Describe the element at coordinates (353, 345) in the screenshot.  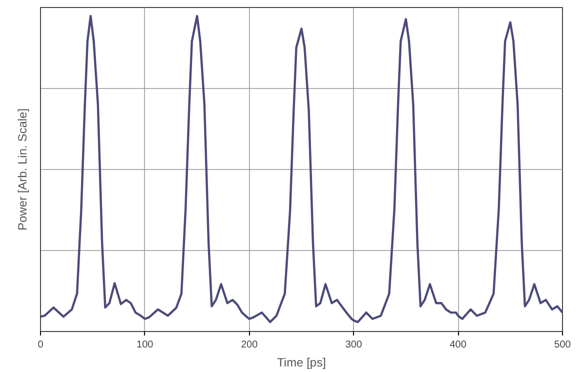
I see `x-tick-label: 300` at that location.